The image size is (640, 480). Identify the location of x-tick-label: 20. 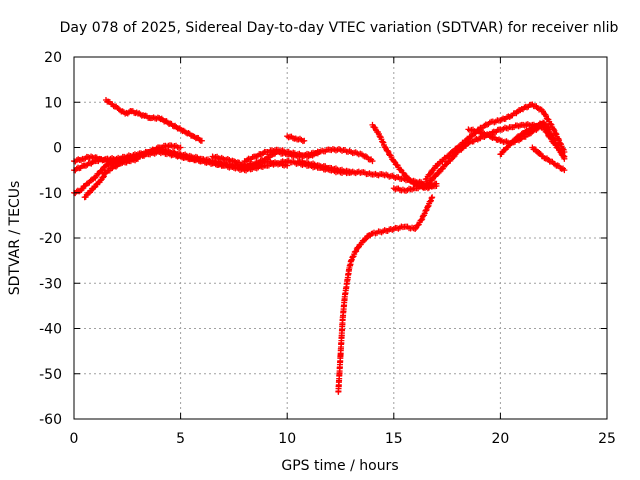
(500, 439).